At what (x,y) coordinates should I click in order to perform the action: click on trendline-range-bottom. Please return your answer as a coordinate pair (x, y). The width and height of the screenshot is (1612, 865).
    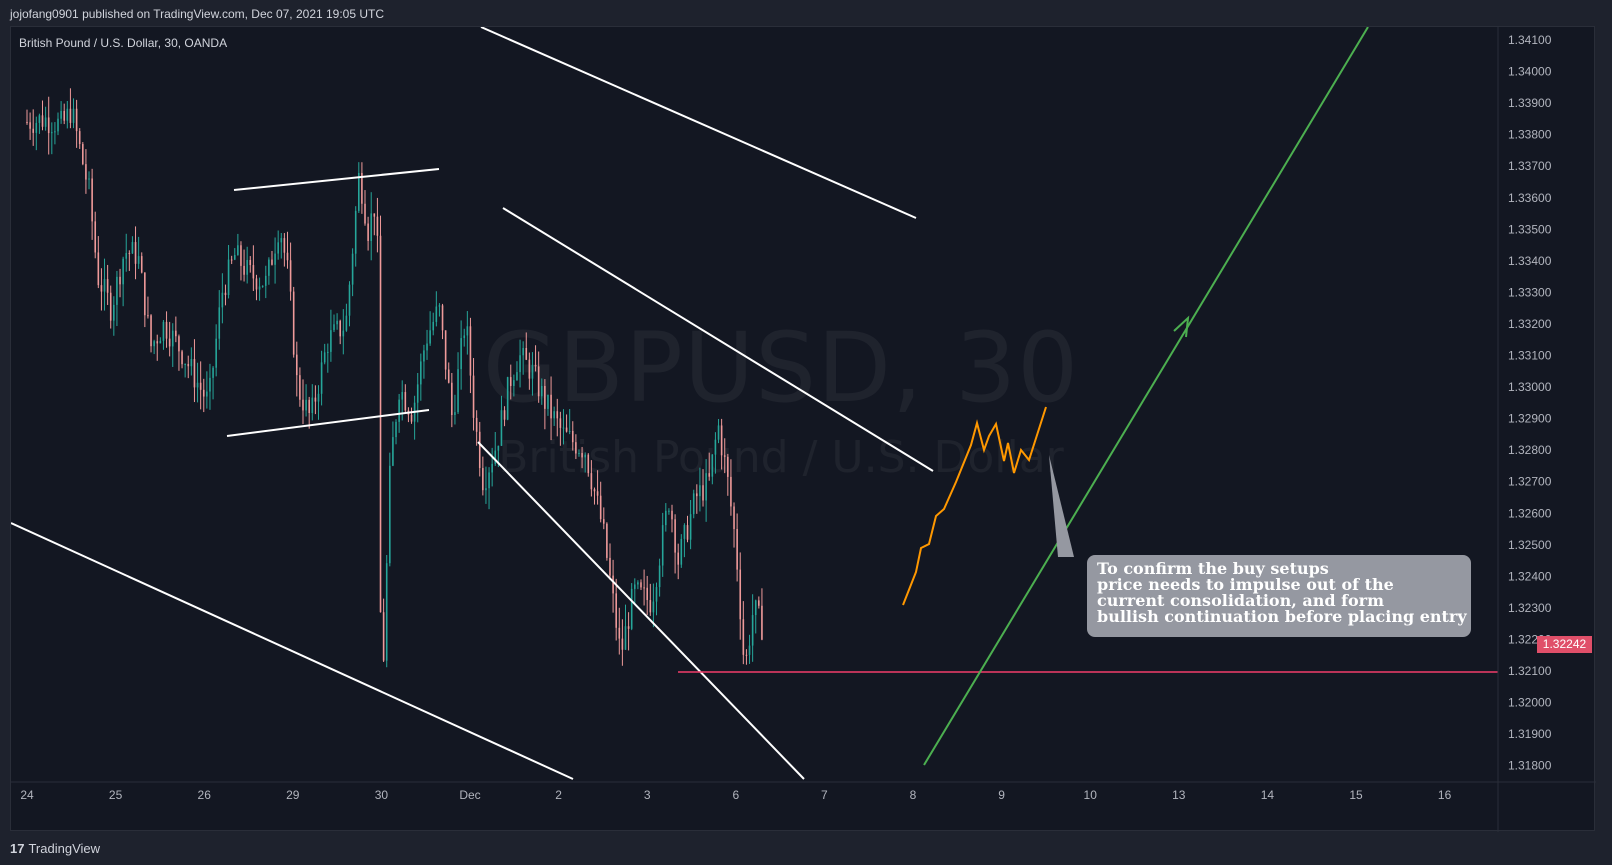
    Looking at the image, I should click on (328, 423).